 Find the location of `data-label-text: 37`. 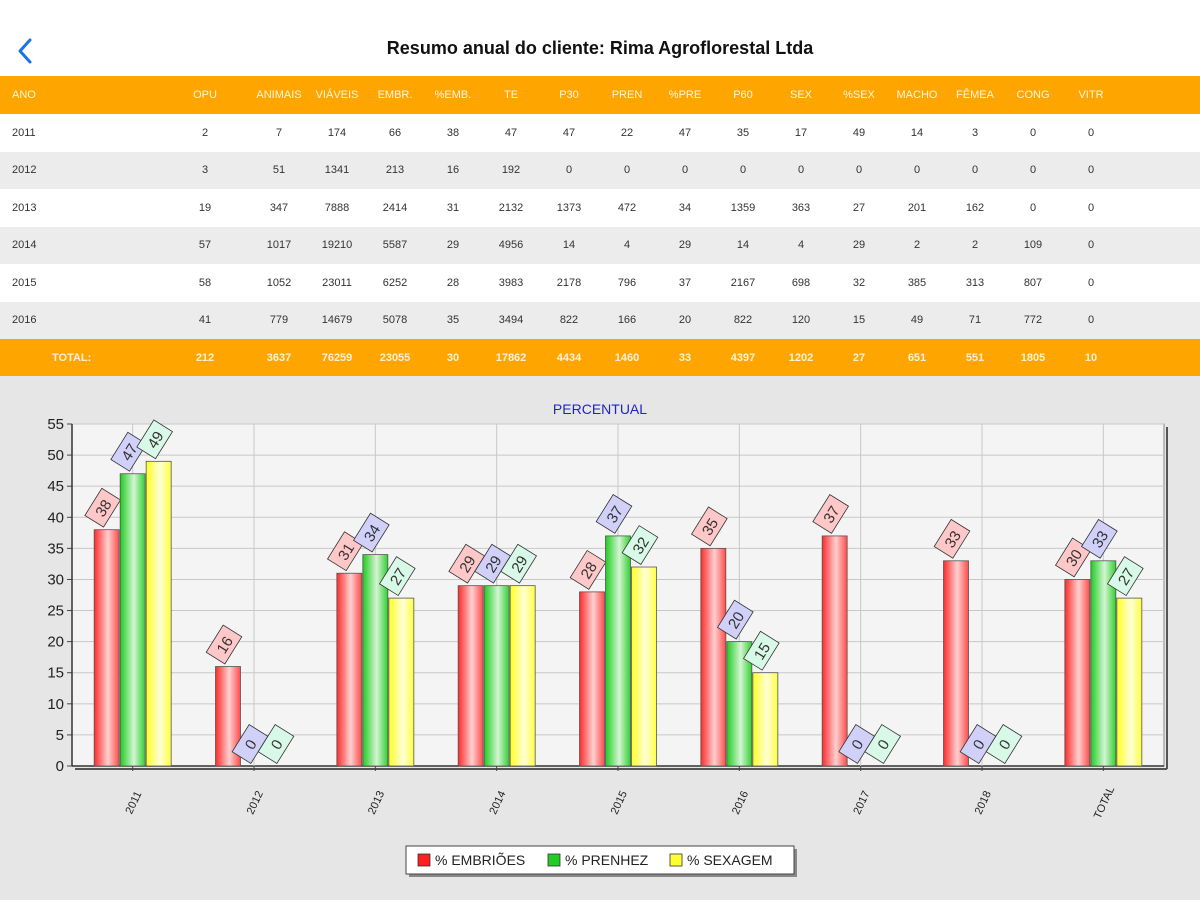

data-label-text: 37 is located at coordinates (831, 514).